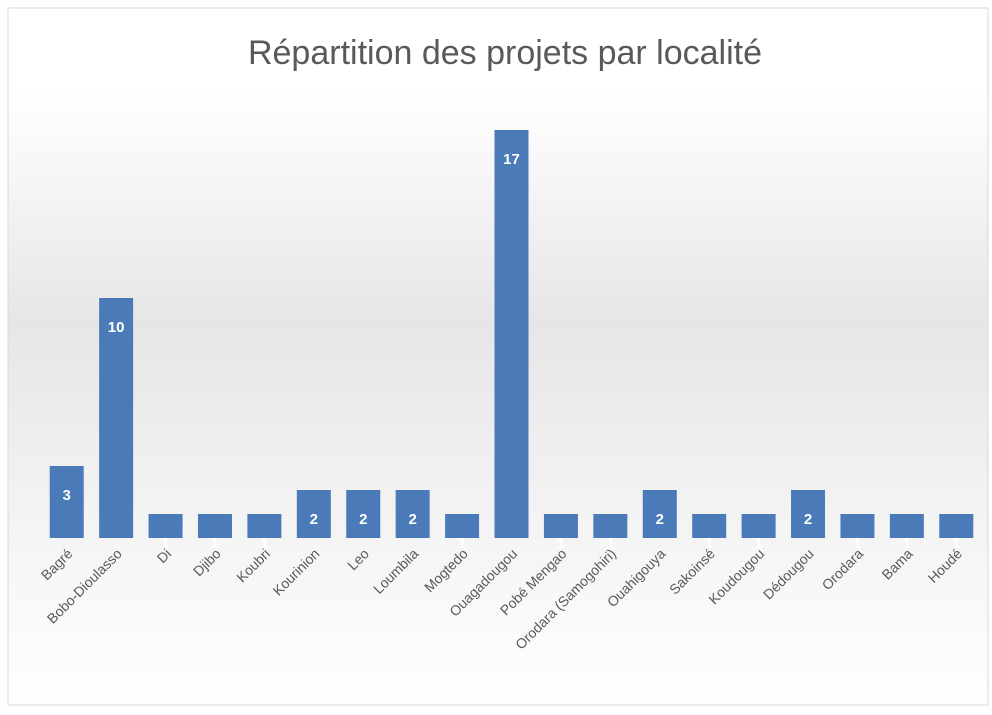  Describe the element at coordinates (67, 495) in the screenshot. I see `data-label: 3` at that location.